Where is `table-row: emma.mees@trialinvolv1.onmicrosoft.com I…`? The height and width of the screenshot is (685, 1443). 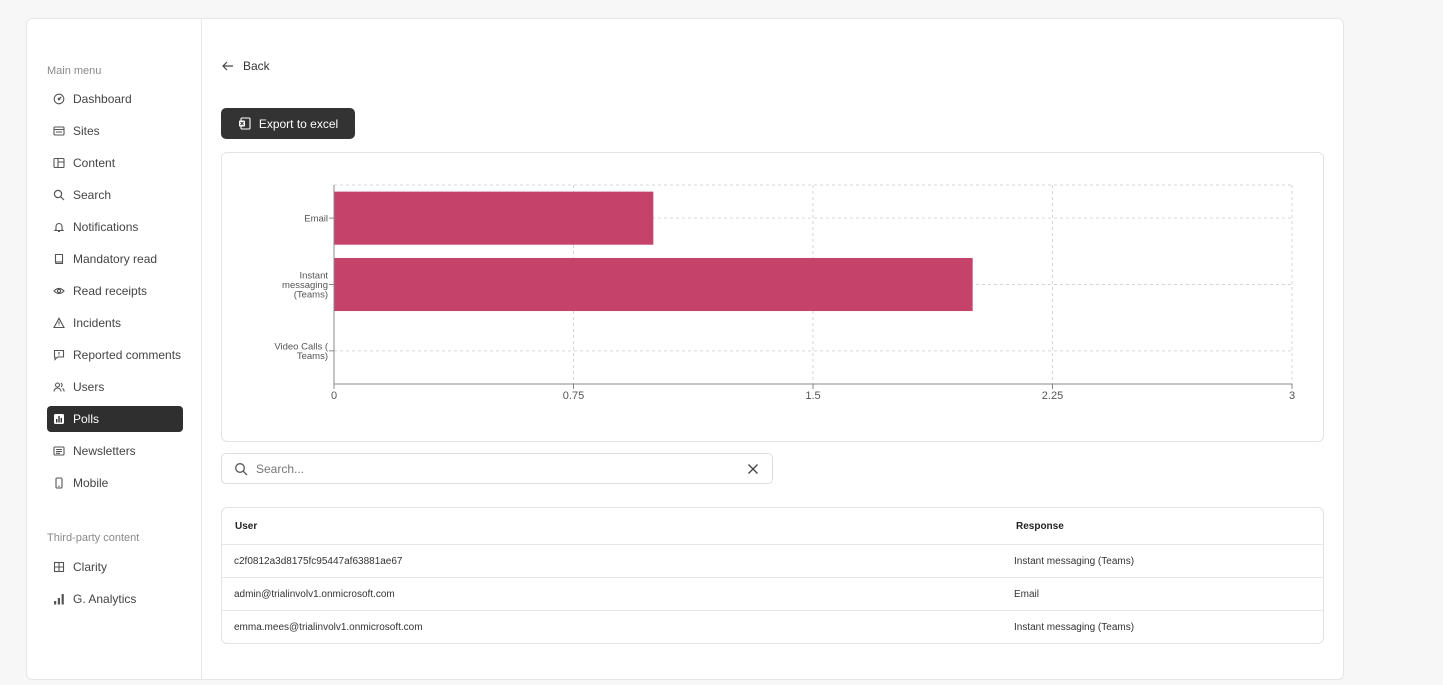
table-row: emma.mees@trialinvolv1.onmicrosoft.com I… is located at coordinates (772, 627).